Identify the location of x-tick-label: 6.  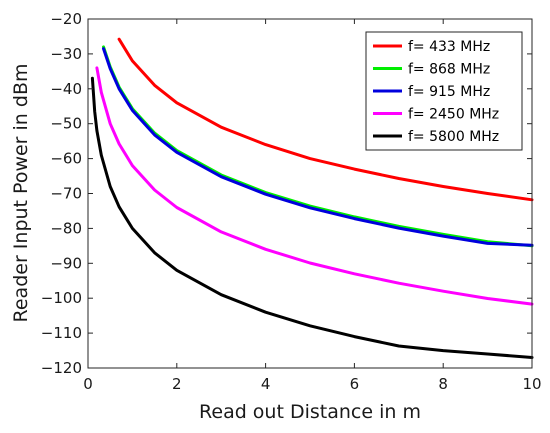
(355, 384).